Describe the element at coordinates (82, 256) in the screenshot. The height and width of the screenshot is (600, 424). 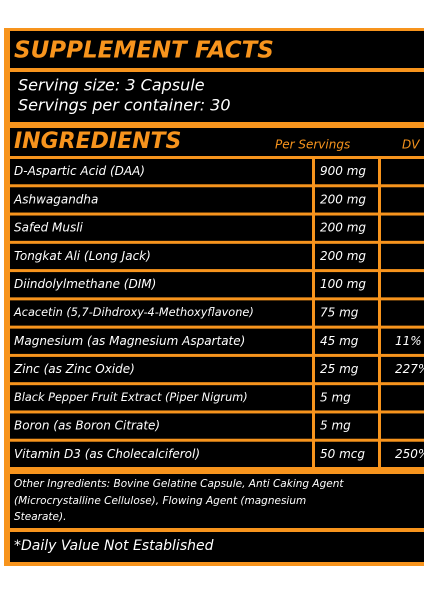
I see `ingredient-name: Tongkat Ali (Long Jack)` at that location.